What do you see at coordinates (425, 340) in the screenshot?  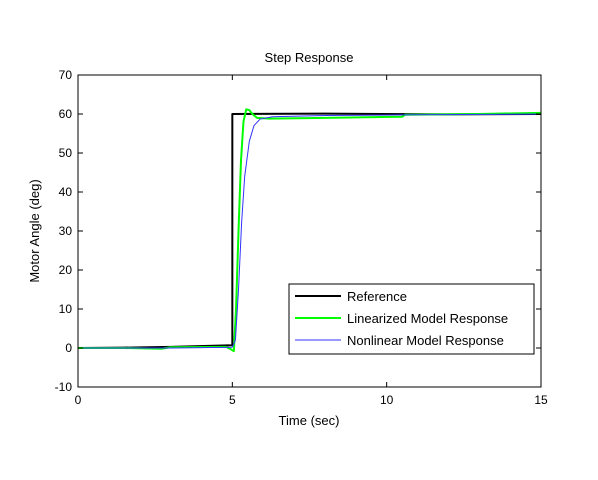 I see `legend-label-3: Nonlinear Model Response` at bounding box center [425, 340].